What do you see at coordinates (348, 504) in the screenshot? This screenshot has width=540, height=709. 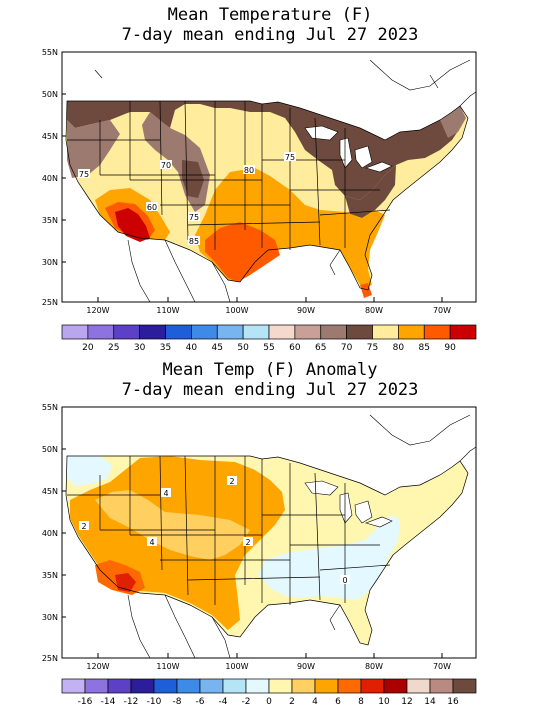 I see `map2-great-lakes` at bounding box center [348, 504].